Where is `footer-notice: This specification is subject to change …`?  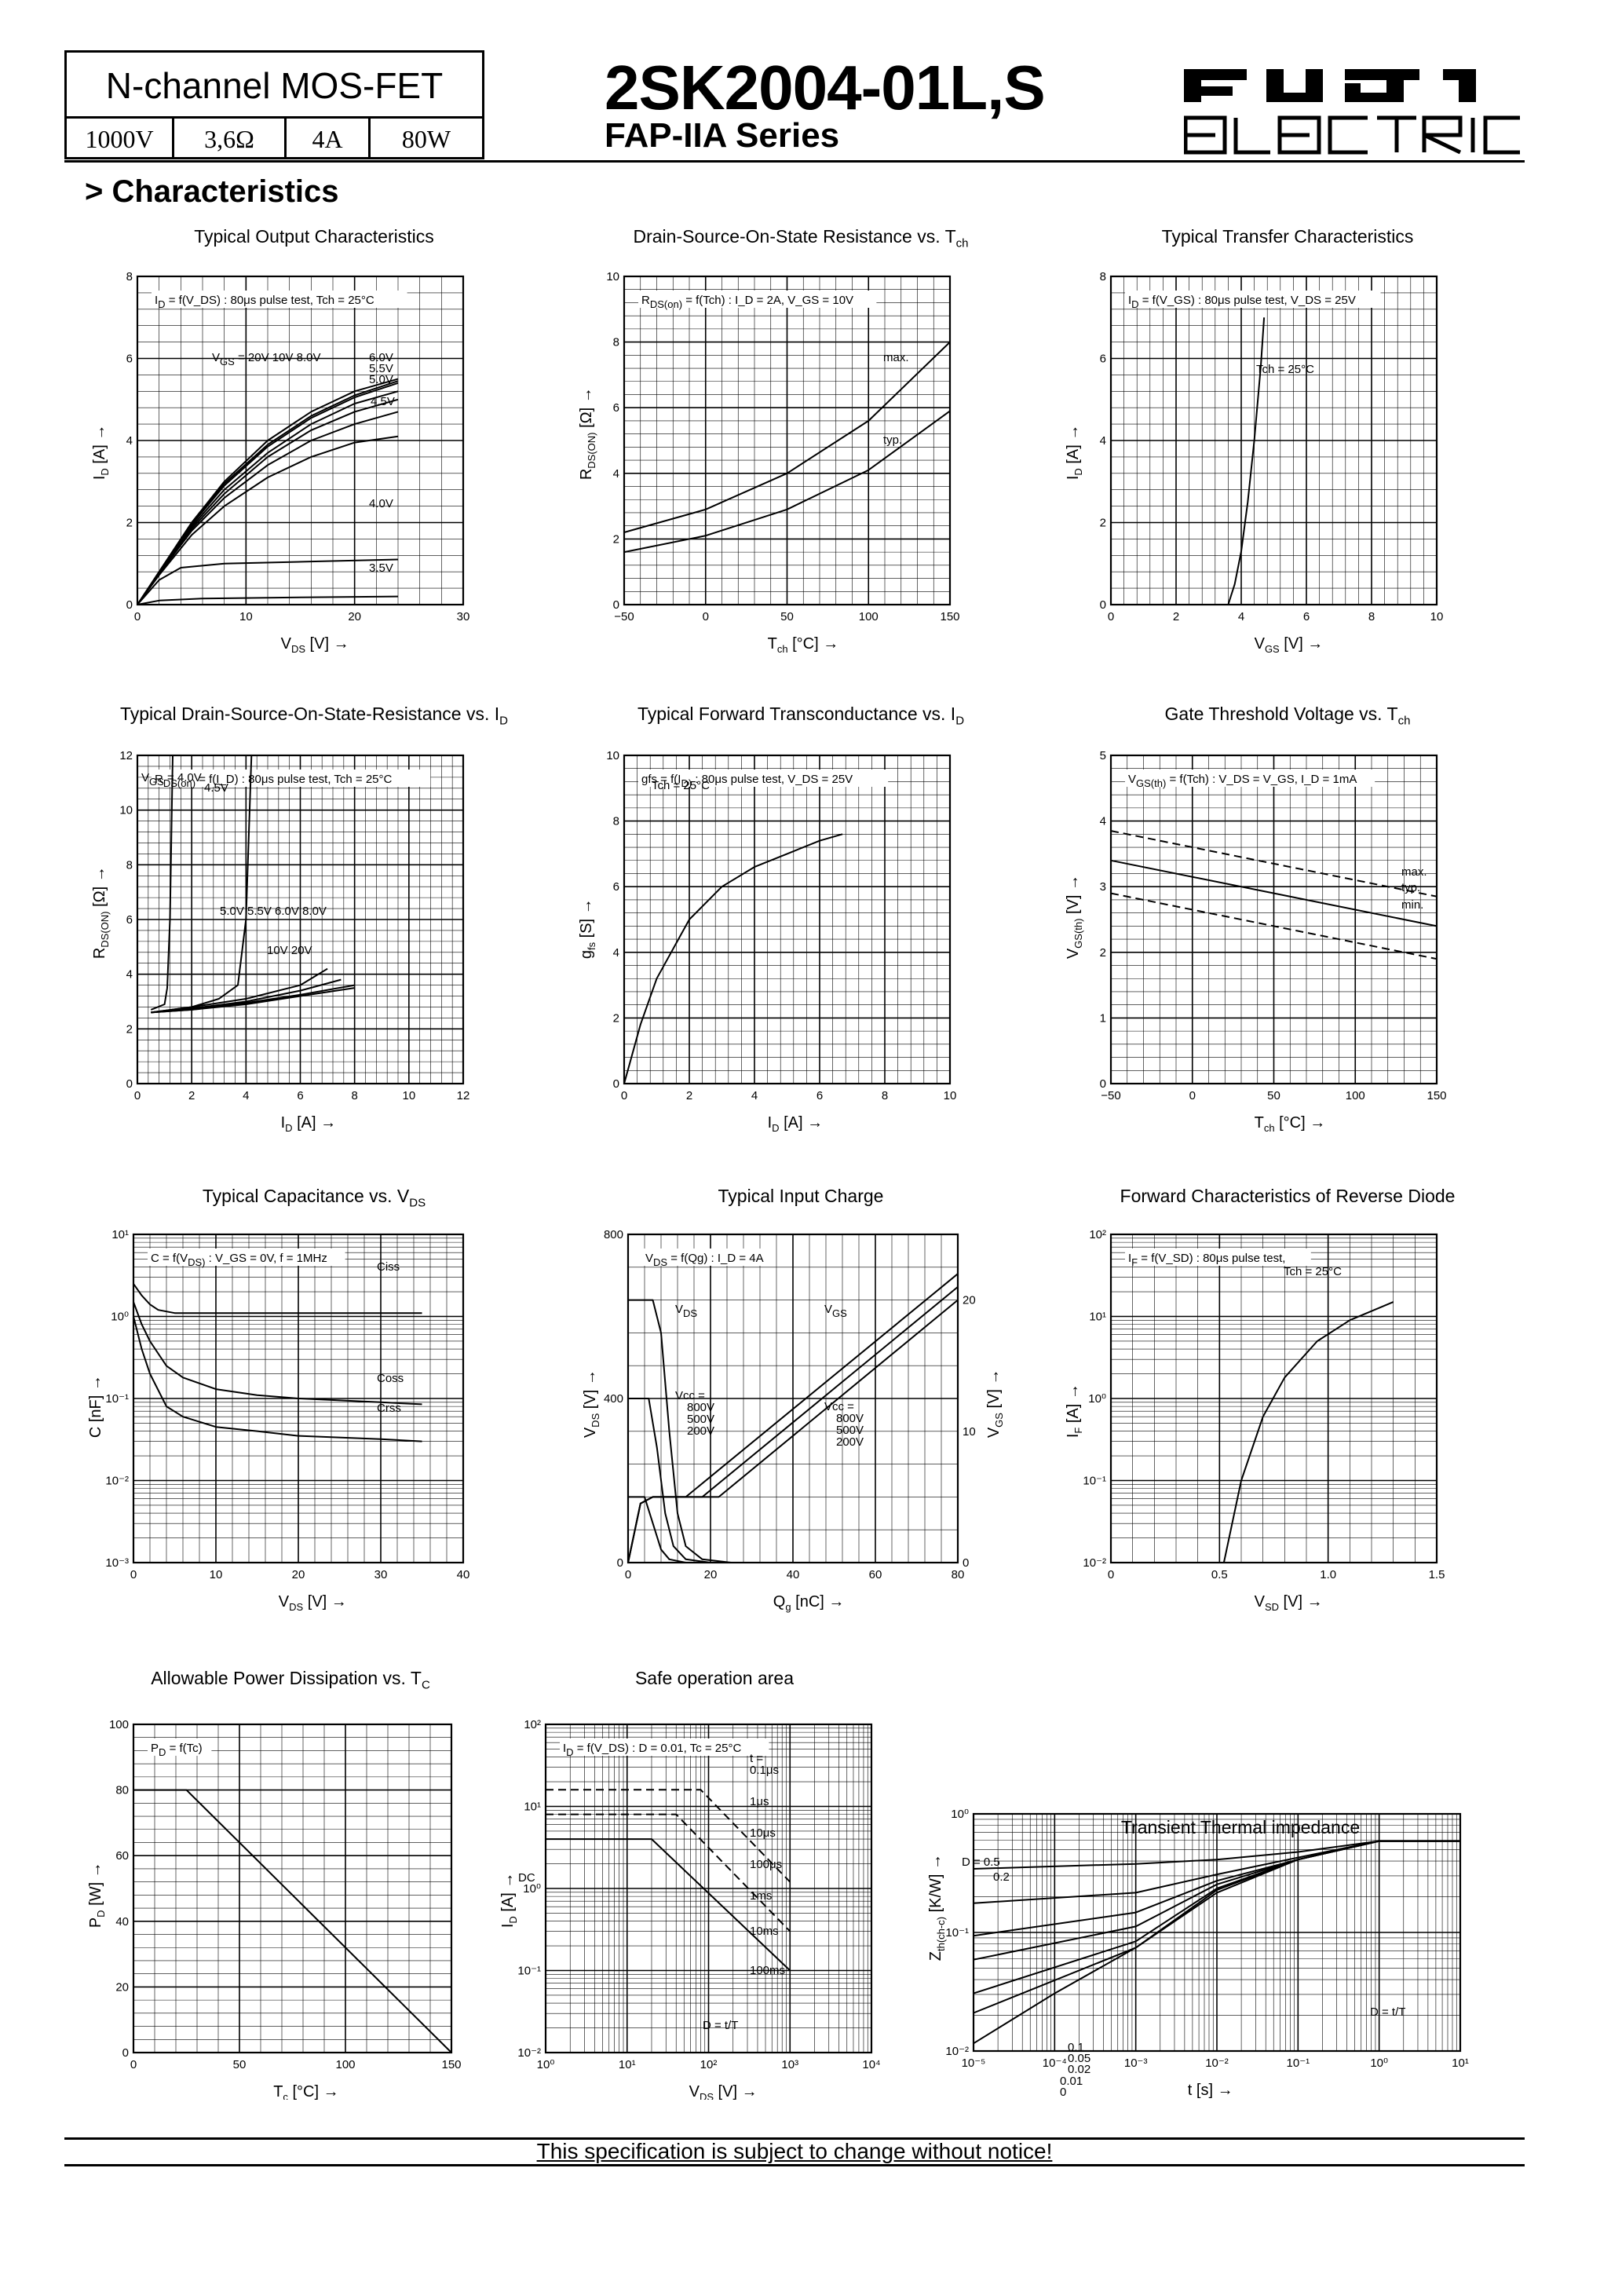 footer-notice: This specification is subject to change … is located at coordinates (794, 2151).